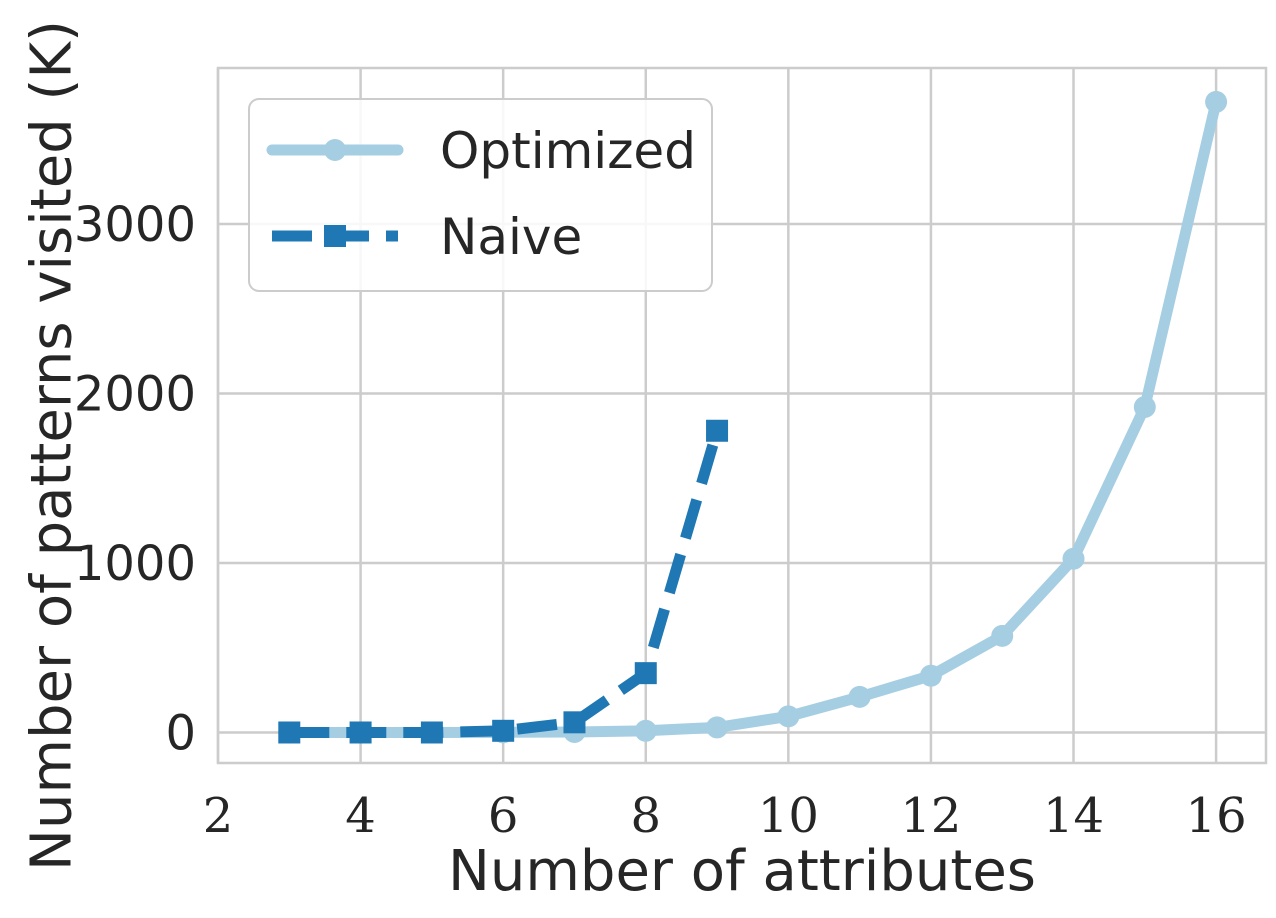  I want to click on x-tick-label: 4, so click(360, 816).